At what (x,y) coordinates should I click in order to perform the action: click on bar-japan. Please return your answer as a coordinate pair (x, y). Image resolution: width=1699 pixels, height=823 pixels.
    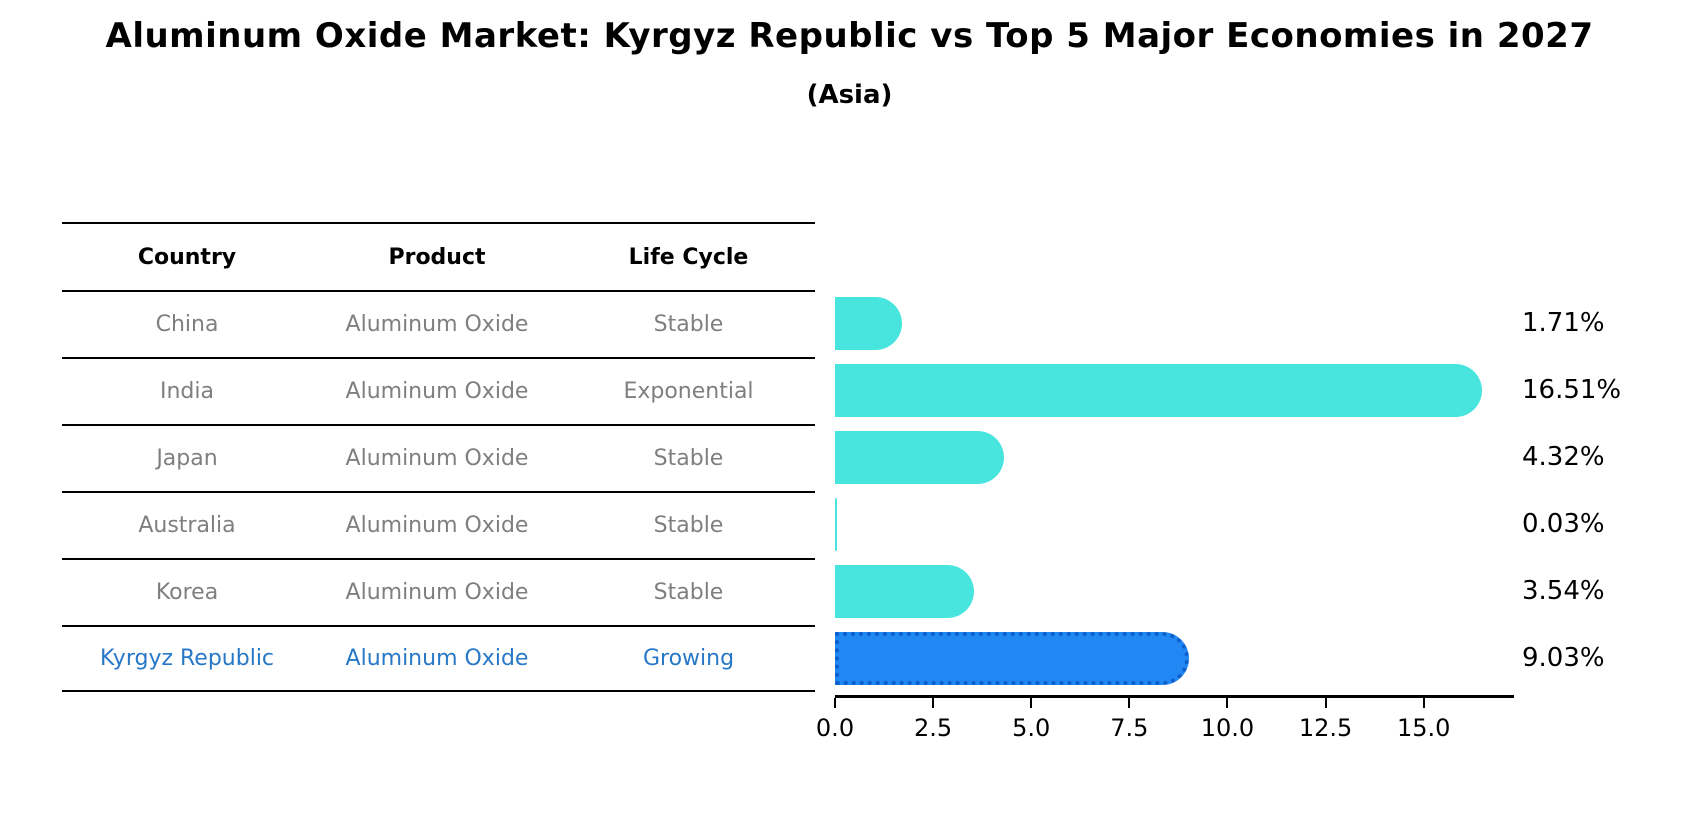
    Looking at the image, I should click on (920, 457).